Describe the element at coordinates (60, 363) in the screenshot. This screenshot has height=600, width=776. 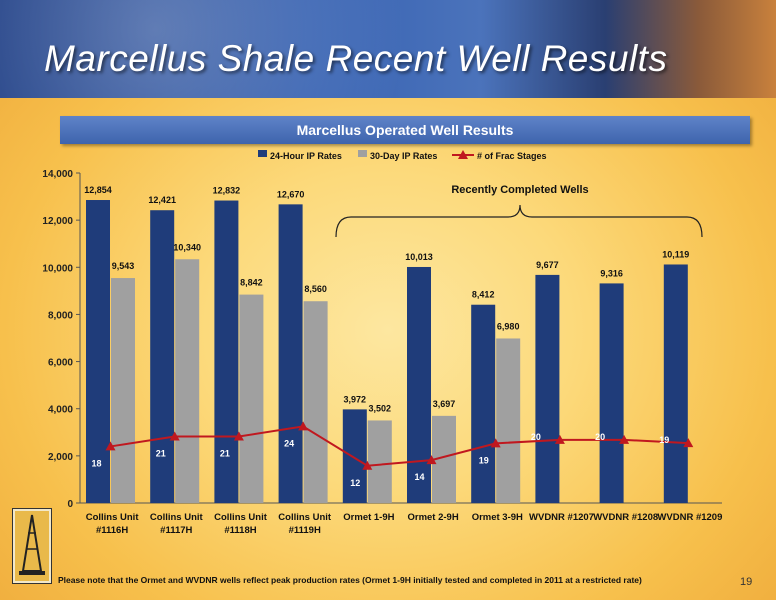
I see `y-tick-label: 6,000` at that location.